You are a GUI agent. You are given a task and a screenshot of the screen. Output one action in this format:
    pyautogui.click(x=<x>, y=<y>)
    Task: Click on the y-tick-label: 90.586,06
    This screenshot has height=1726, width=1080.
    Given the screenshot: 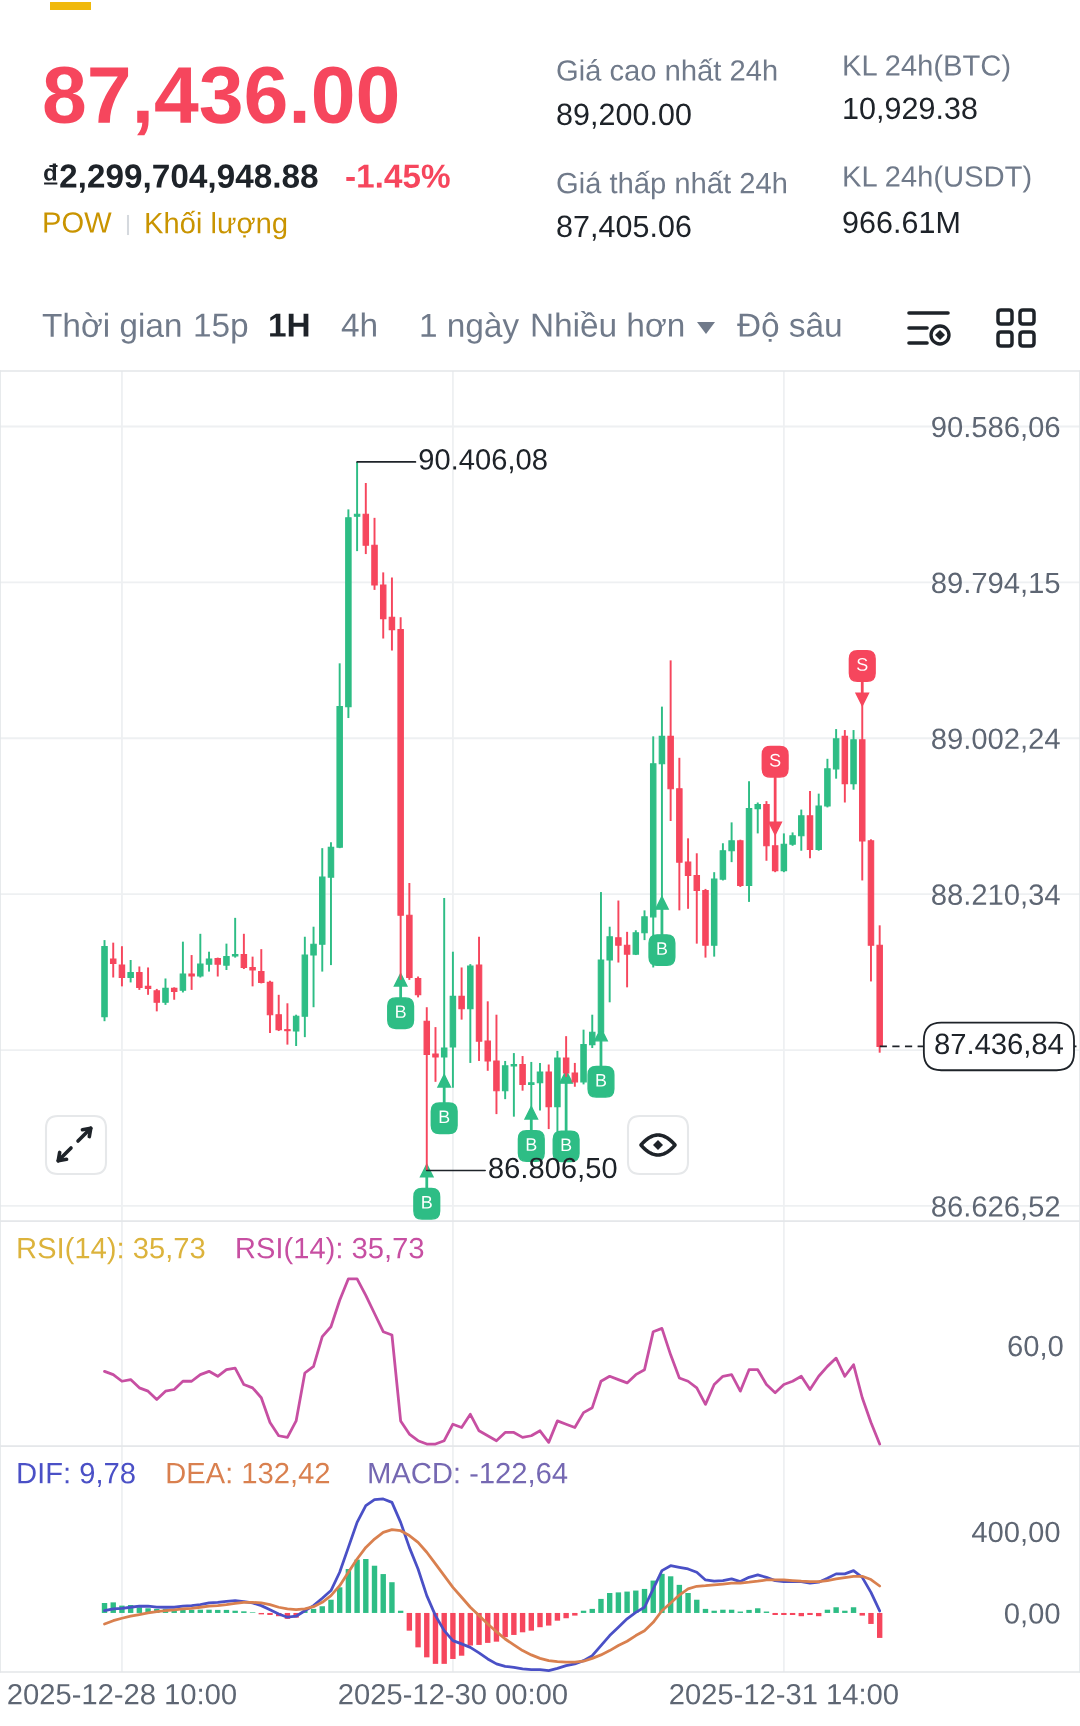 What is the action you would take?
    pyautogui.click(x=996, y=428)
    